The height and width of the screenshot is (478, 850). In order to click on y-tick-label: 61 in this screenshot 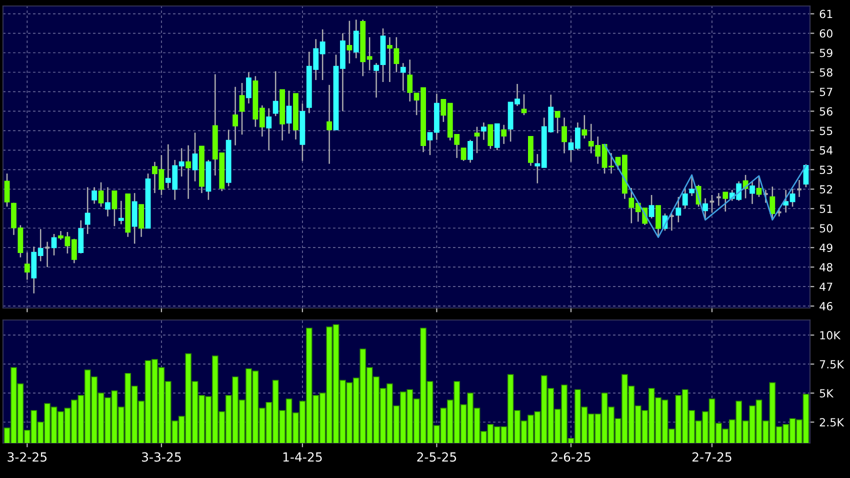, I will do `click(826, 14)`.